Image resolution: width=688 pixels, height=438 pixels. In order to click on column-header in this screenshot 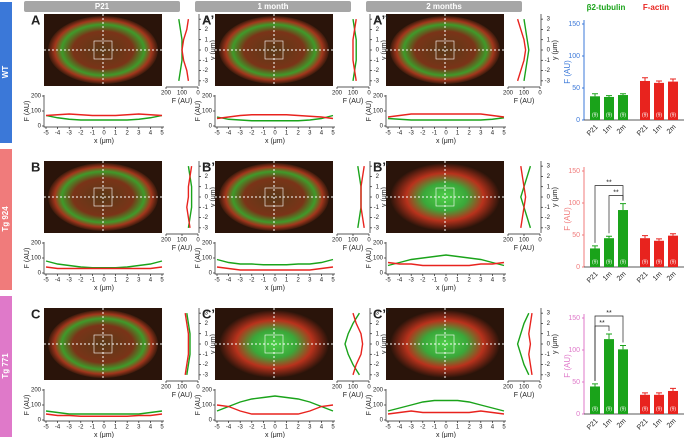, I will do `click(102, 6)`.